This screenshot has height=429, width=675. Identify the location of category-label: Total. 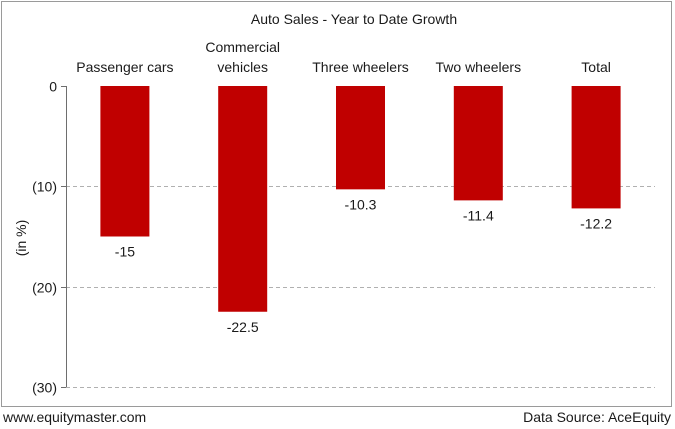
(596, 67).